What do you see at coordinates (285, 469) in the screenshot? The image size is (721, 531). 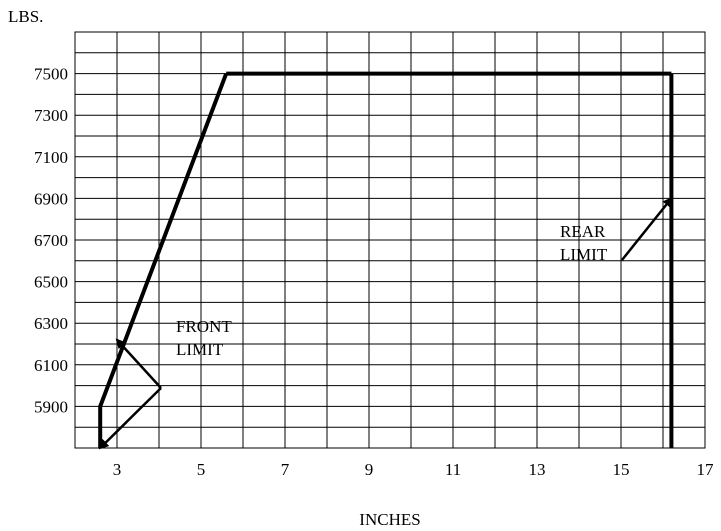 I see `x-tick-label: 7` at bounding box center [285, 469].